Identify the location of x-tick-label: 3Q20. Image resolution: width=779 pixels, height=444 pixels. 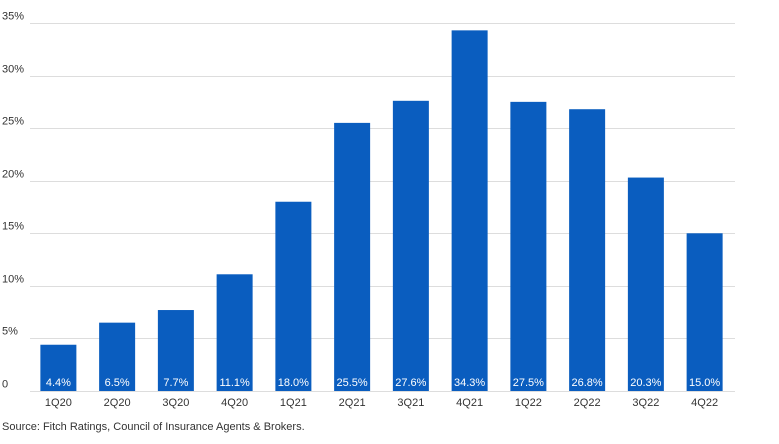
(175, 403).